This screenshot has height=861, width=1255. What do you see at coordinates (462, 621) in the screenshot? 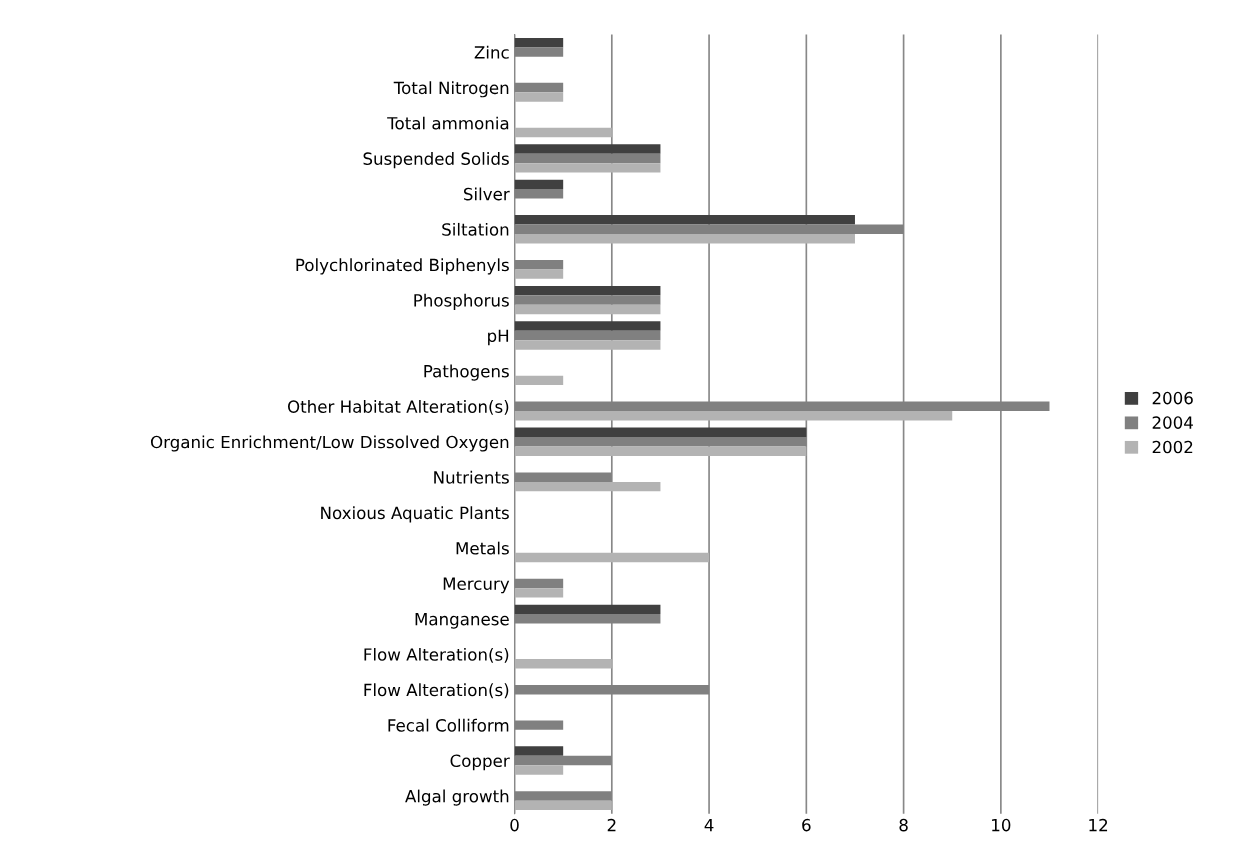
I see `y-tick-label: Manganese` at bounding box center [462, 621].